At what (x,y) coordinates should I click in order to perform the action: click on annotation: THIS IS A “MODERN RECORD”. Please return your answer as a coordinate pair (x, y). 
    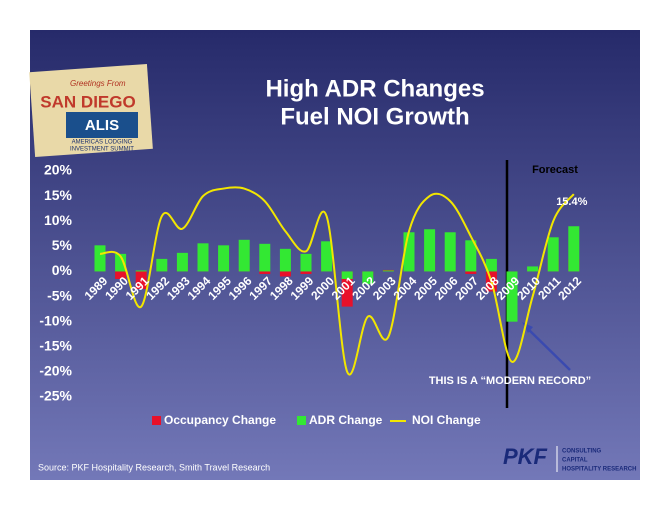
    Looking at the image, I should click on (510, 381).